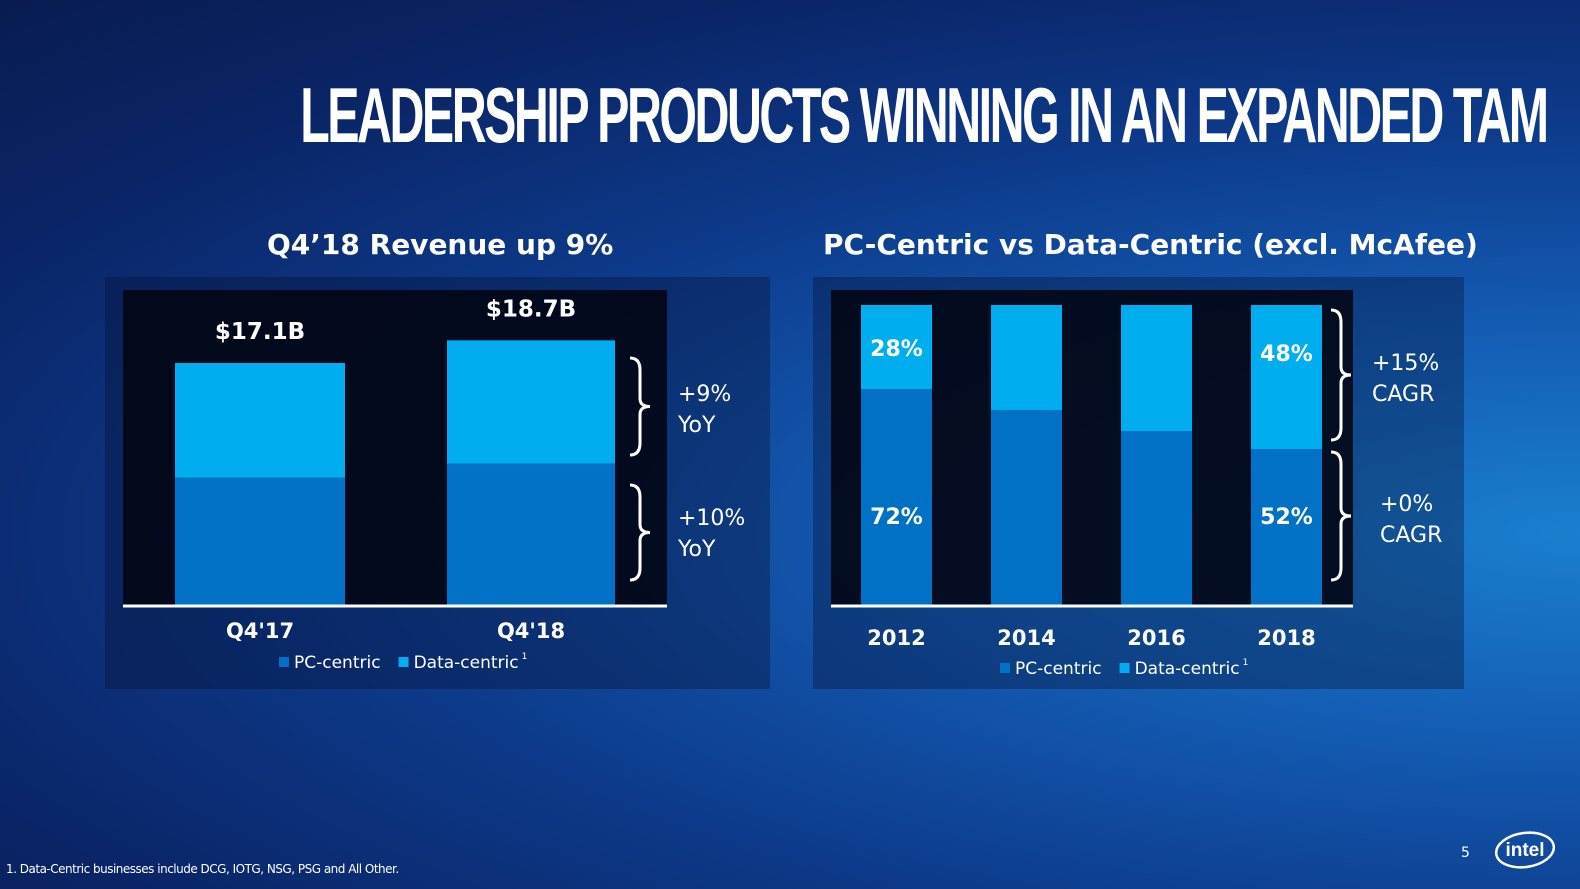 The width and height of the screenshot is (1580, 889). What do you see at coordinates (1465, 853) in the screenshot?
I see `page-number: 5` at bounding box center [1465, 853].